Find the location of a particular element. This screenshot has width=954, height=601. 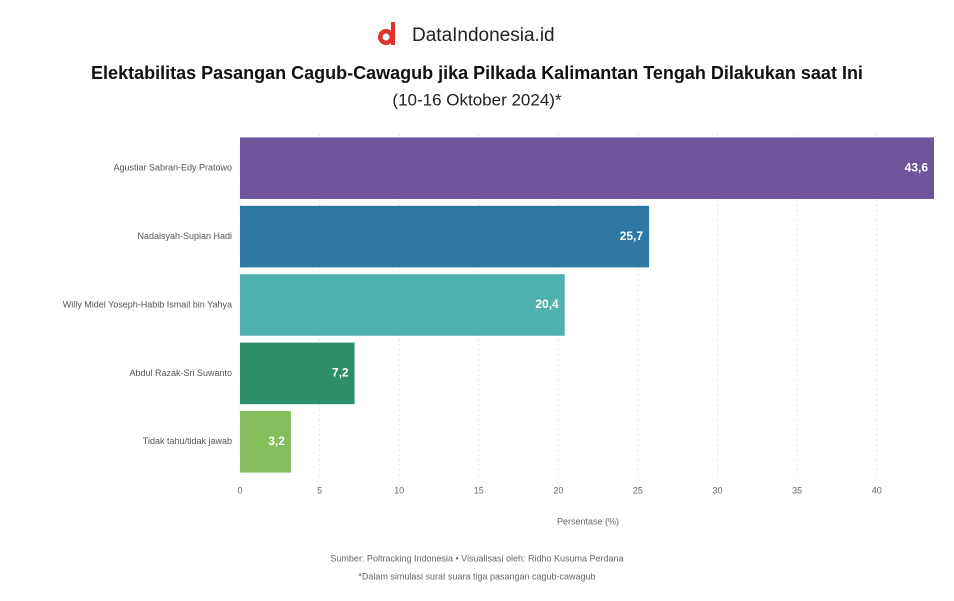

brand: DataIndonesia.id is located at coordinates (483, 35).